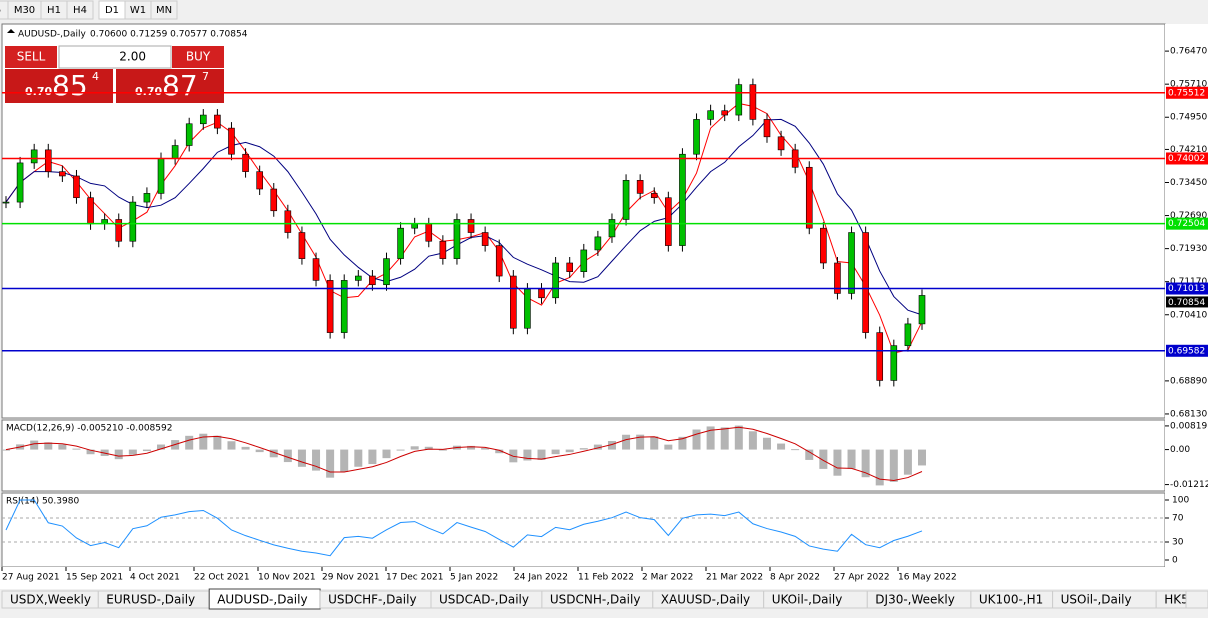 This screenshot has height=618, width=1208. I want to click on sell-button, so click(31, 57).